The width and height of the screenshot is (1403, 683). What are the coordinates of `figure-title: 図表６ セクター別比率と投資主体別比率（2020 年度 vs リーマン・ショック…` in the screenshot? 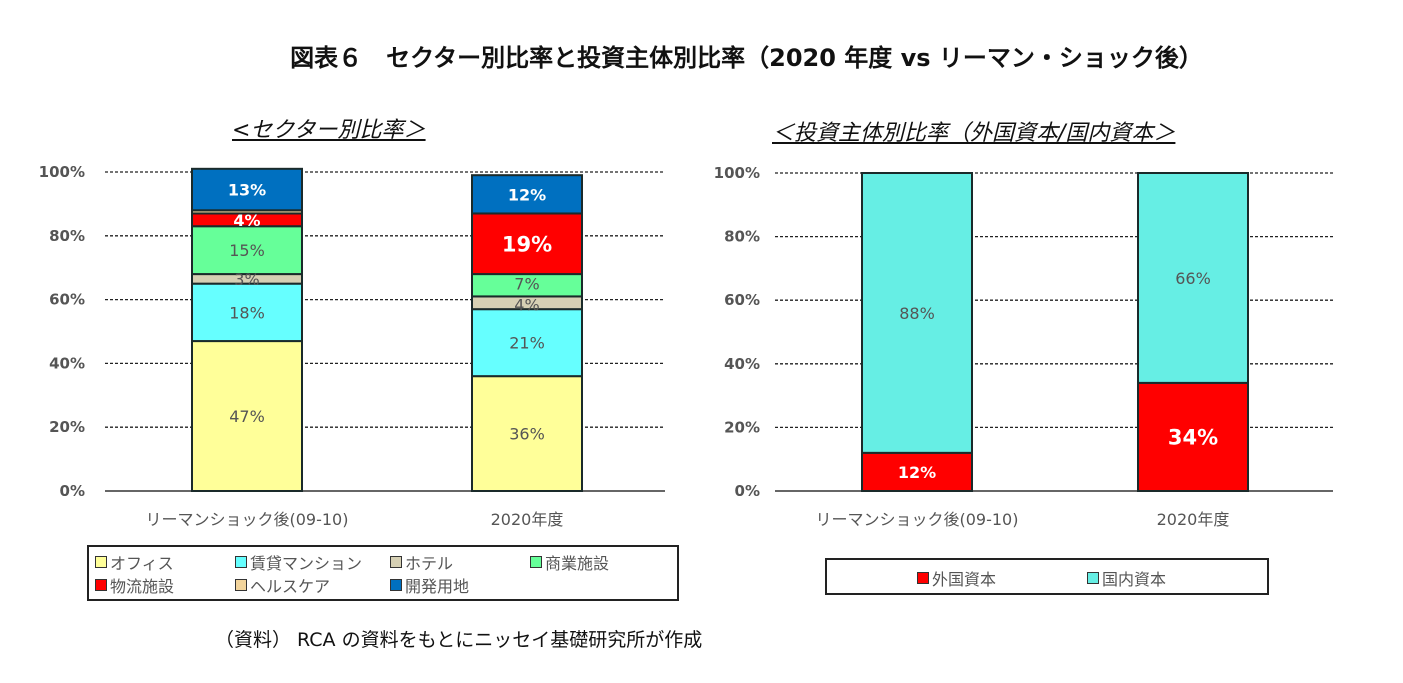 It's located at (746, 58).